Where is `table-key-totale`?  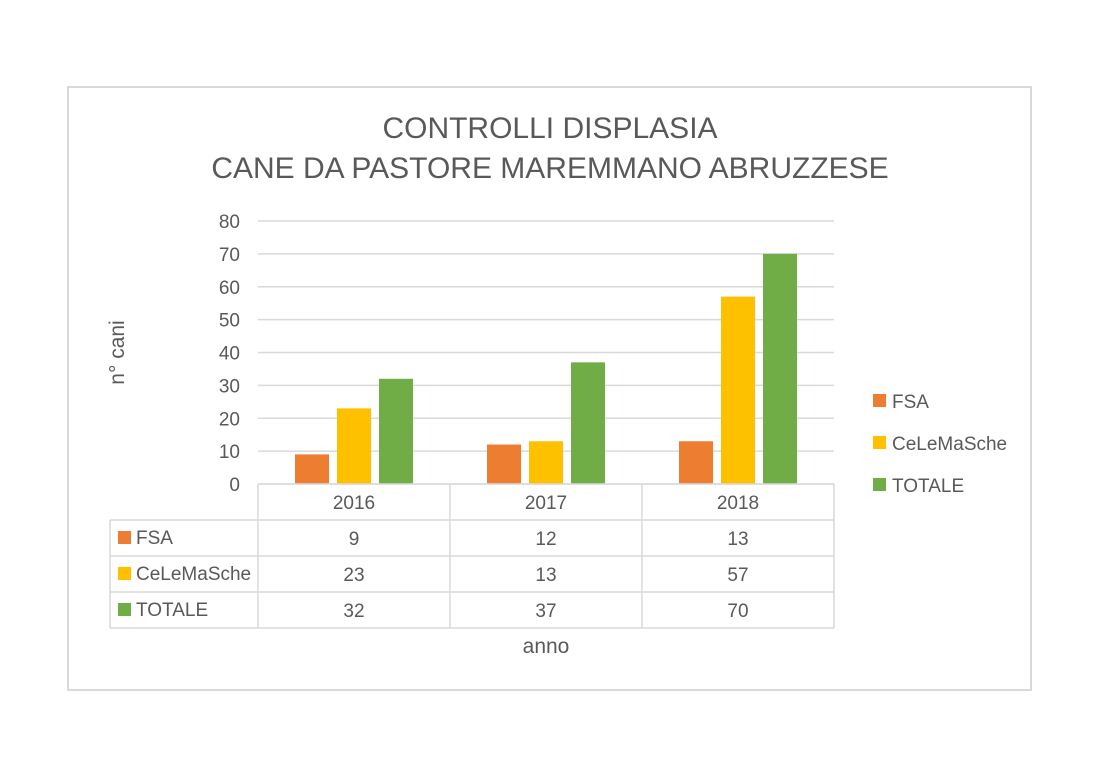 table-key-totale is located at coordinates (124, 609).